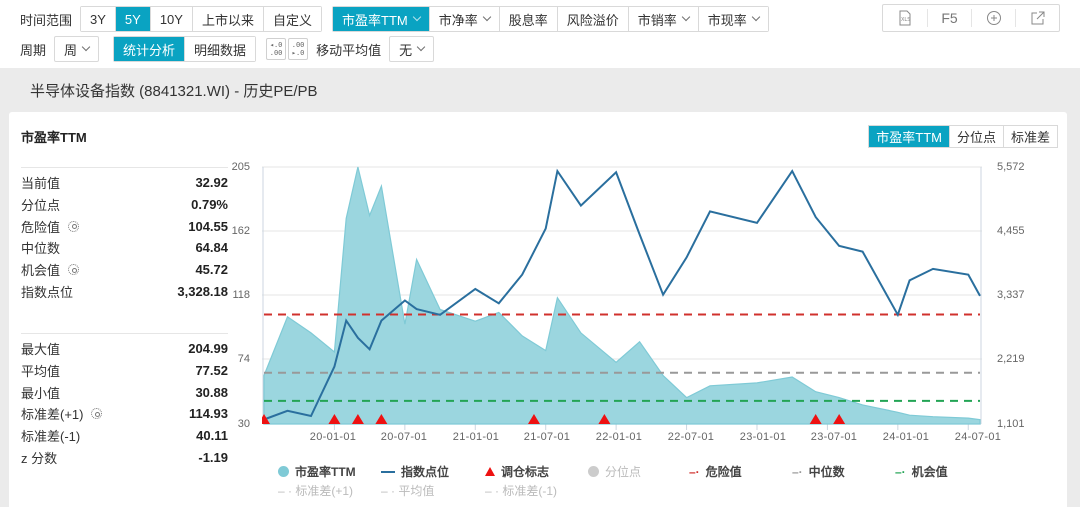 Image resolution: width=1080 pixels, height=507 pixels. I want to click on refresh-f5-button: F5, so click(949, 18).